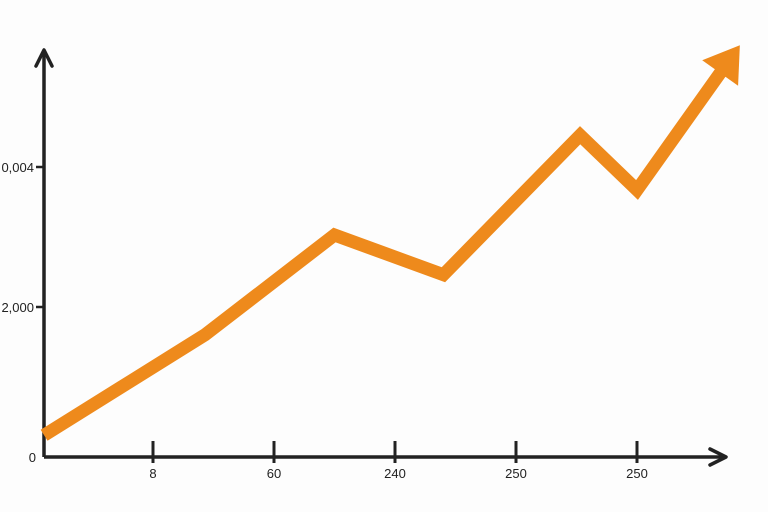 Image resolution: width=768 pixels, height=512 pixels. What do you see at coordinates (274, 473) in the screenshot?
I see `x-tick-label: 60` at bounding box center [274, 473].